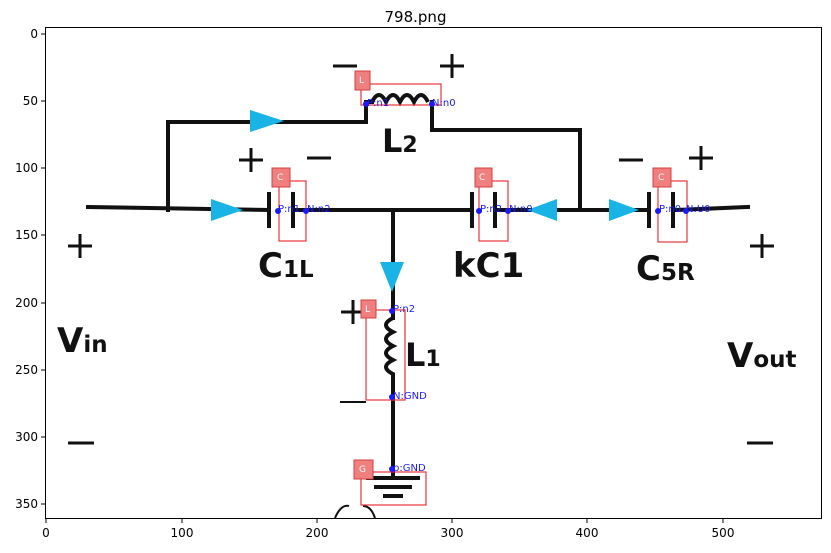 This screenshot has width=831, height=553. What do you see at coordinates (400, 141) in the screenshot?
I see `label-l2: L2` at bounding box center [400, 141].